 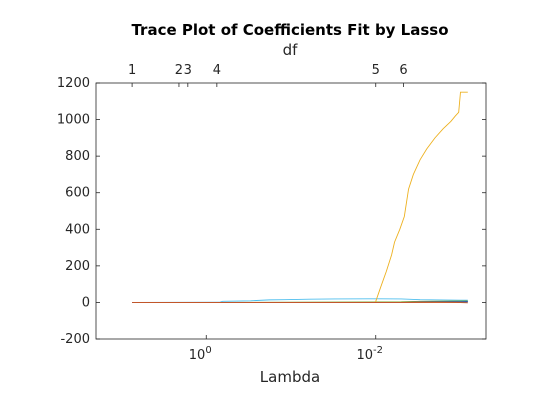 What do you see at coordinates (188, 70) in the screenshot?
I see `df-tick-label: 3` at bounding box center [188, 70].